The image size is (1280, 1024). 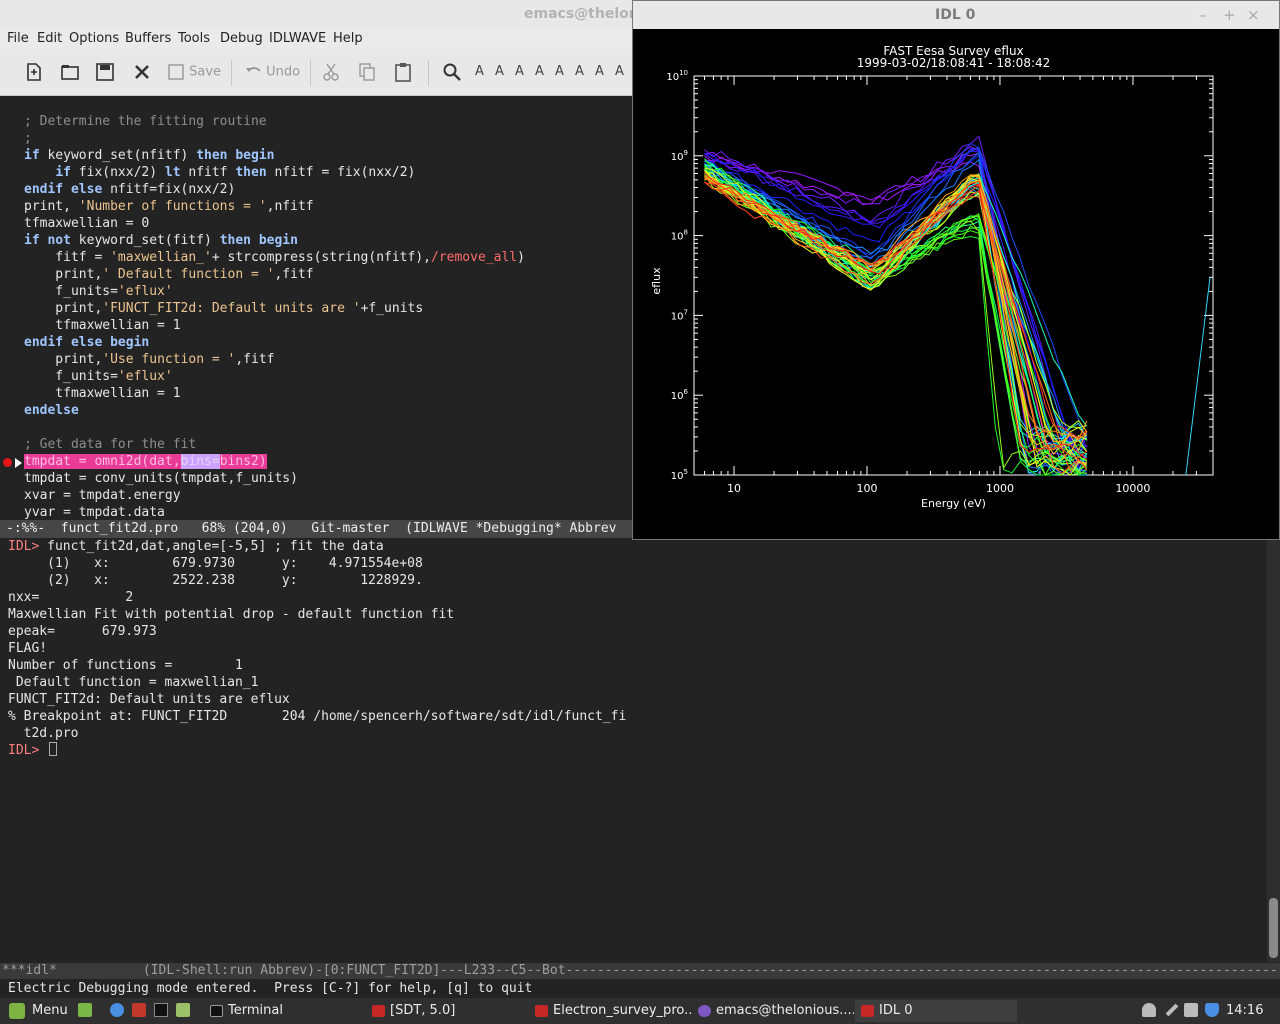 What do you see at coordinates (452, 73) in the screenshot?
I see `search-icon` at bounding box center [452, 73].